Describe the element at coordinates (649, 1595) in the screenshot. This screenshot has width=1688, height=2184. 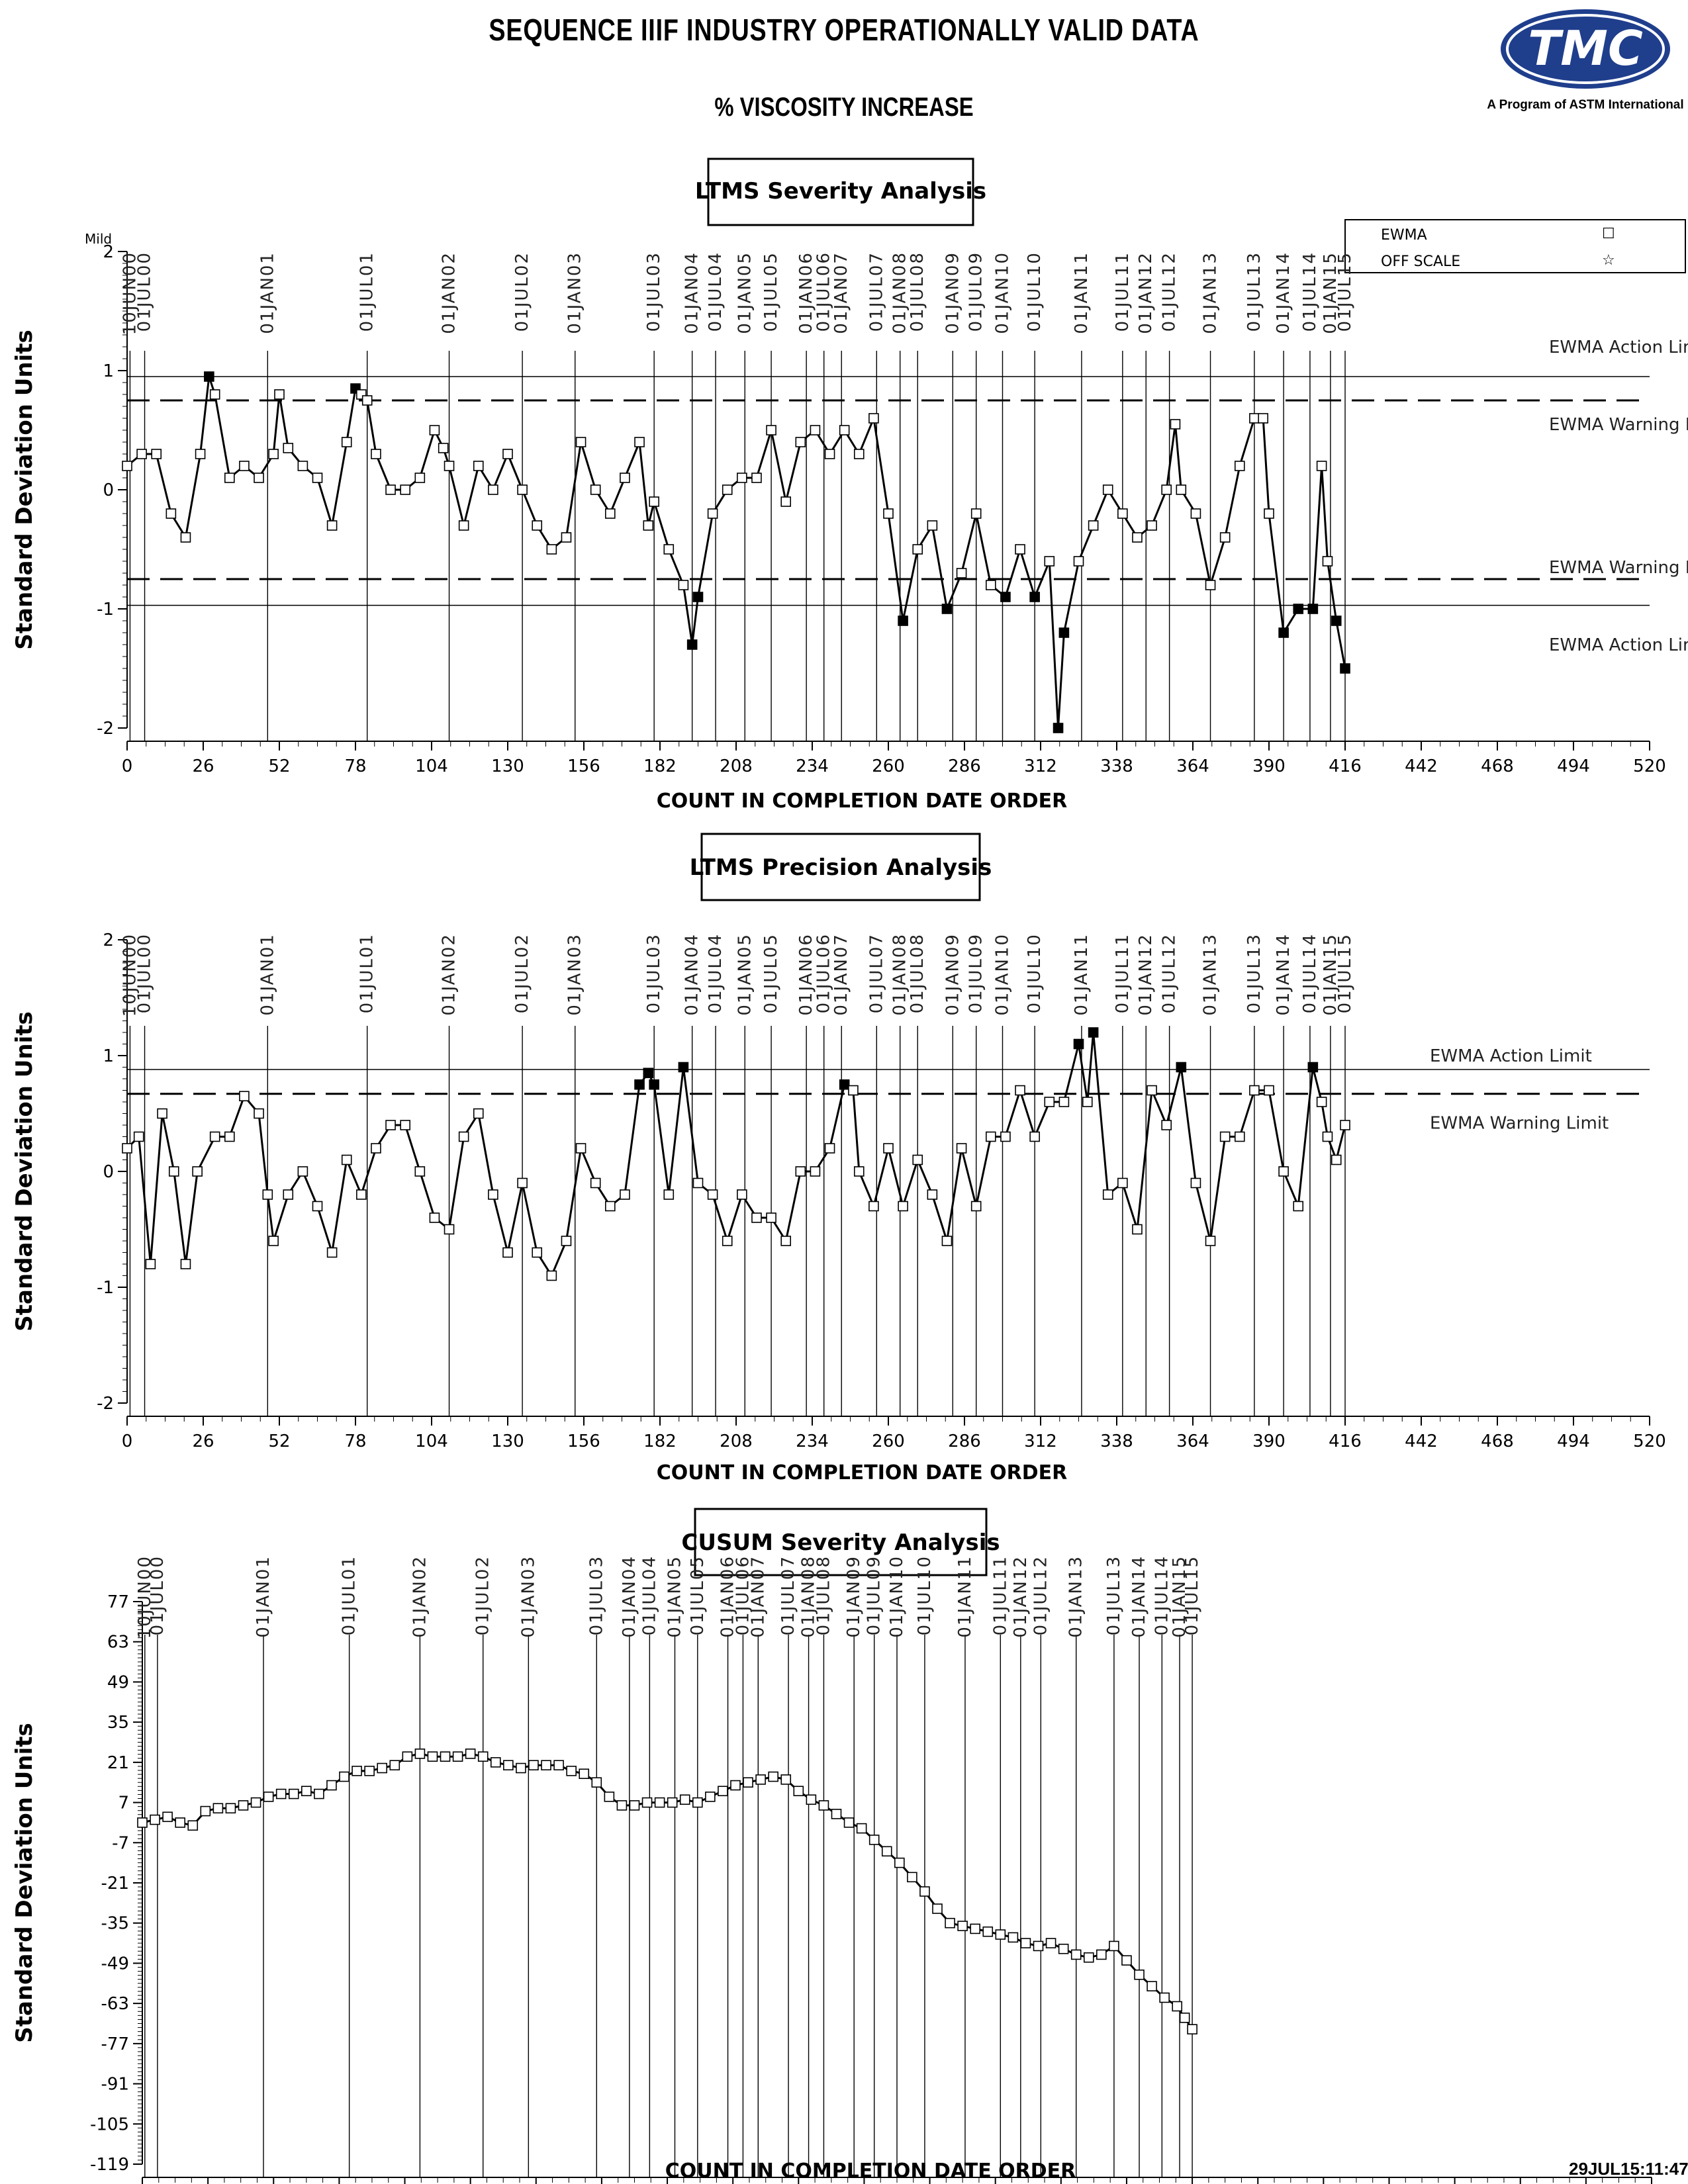
I see `date-marker-label: 01JUL04` at that location.